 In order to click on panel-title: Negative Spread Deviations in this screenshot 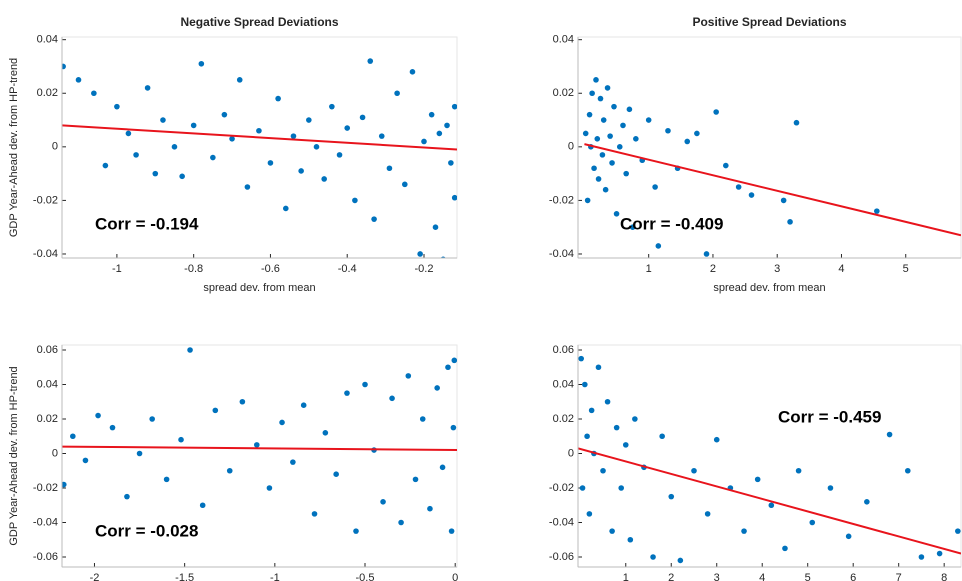, I will do `click(259, 22)`.